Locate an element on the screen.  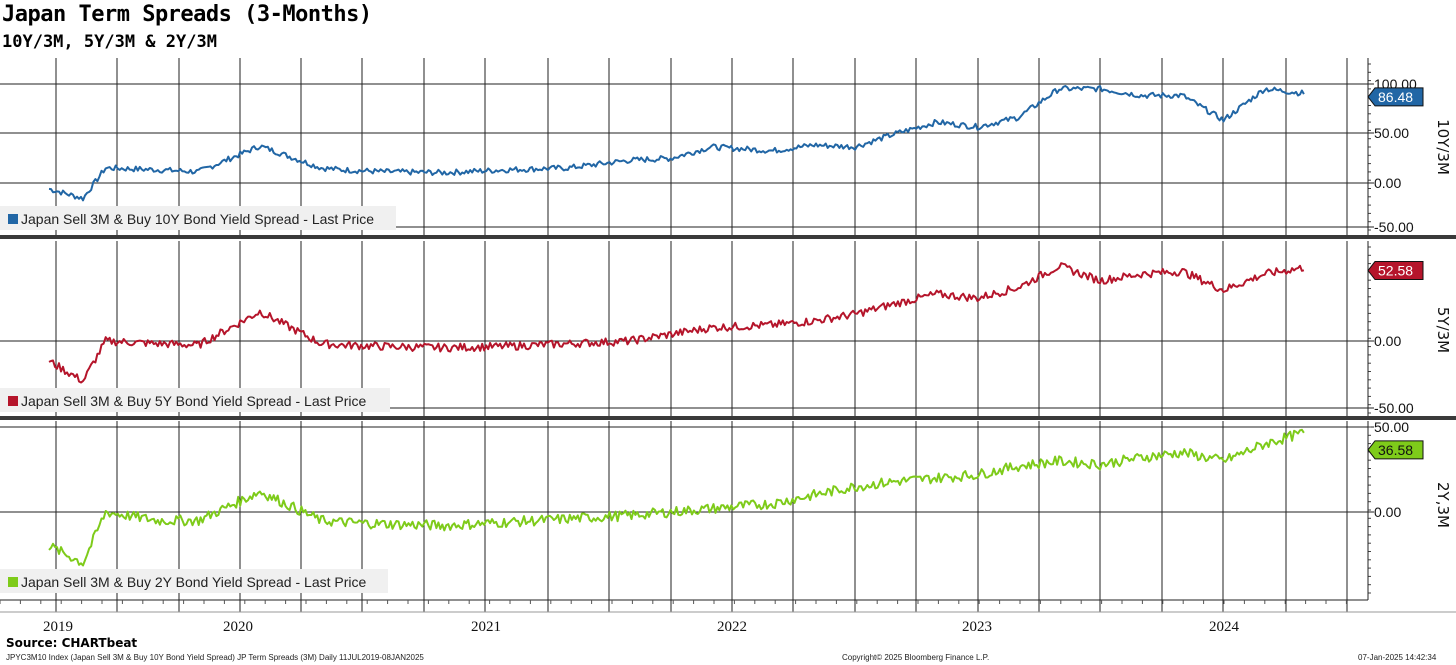
last-value-label: 36.58 is located at coordinates (1395, 450).